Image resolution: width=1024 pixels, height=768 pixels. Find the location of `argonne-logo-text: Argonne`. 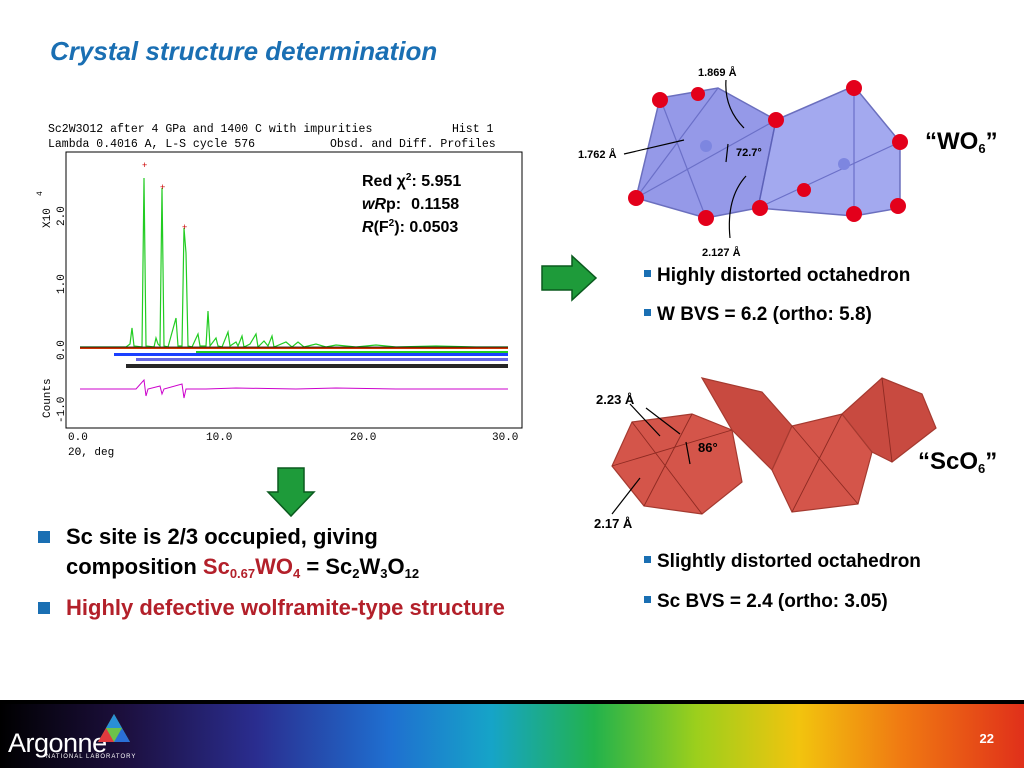

argonne-logo-text: Argonne is located at coordinates (57, 743).